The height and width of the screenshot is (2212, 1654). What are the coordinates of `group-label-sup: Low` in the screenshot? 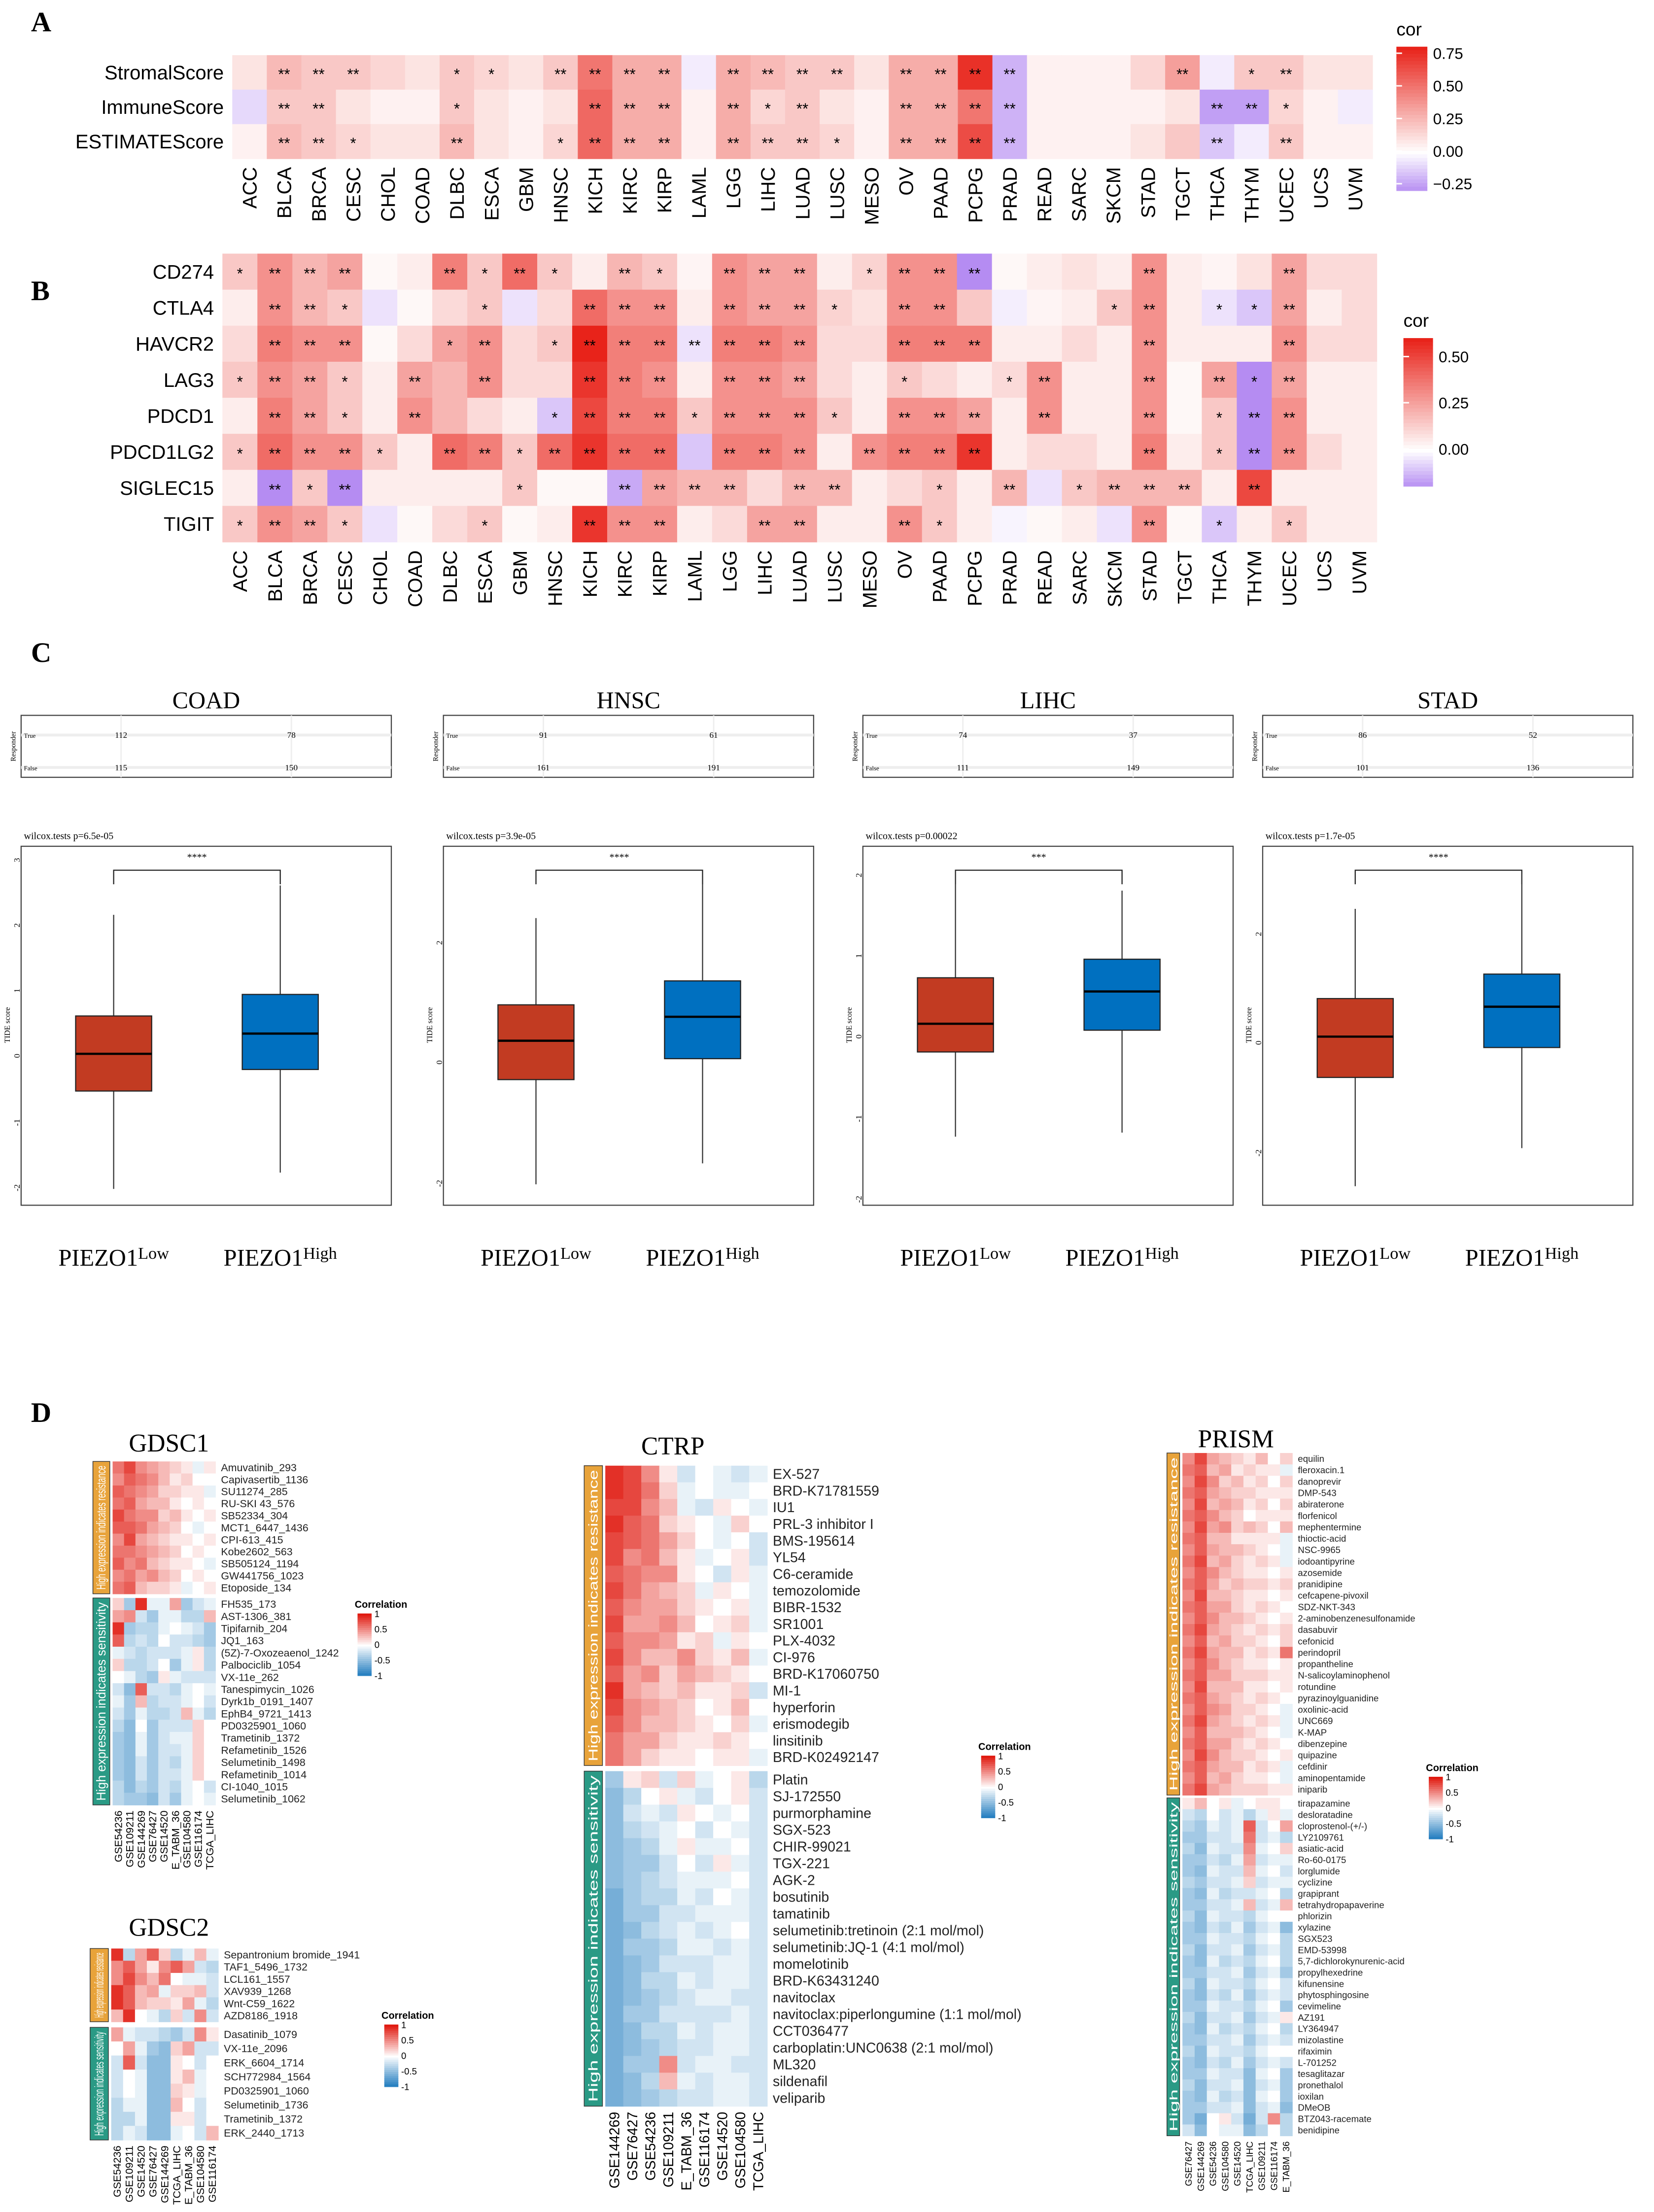 It's located at (153, 1254).